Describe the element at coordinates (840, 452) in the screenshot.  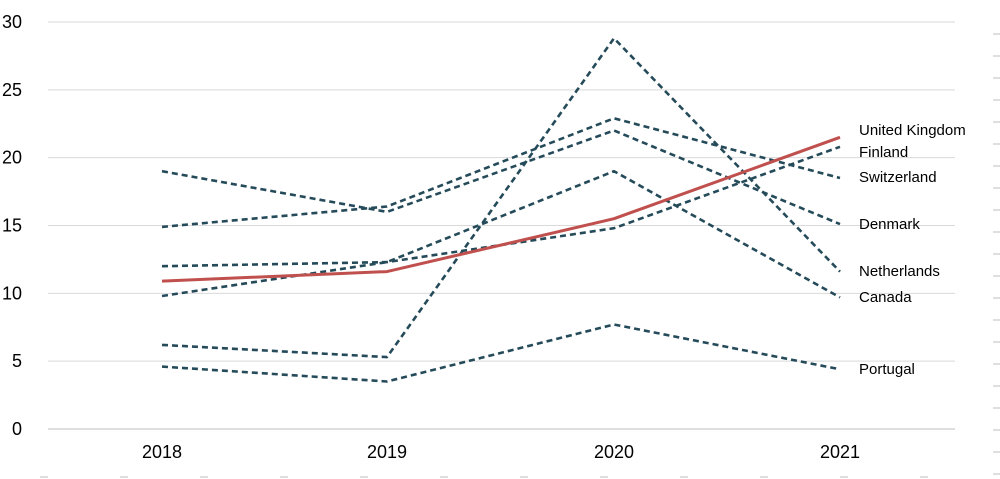
I see `x-tick-label: 2021` at that location.